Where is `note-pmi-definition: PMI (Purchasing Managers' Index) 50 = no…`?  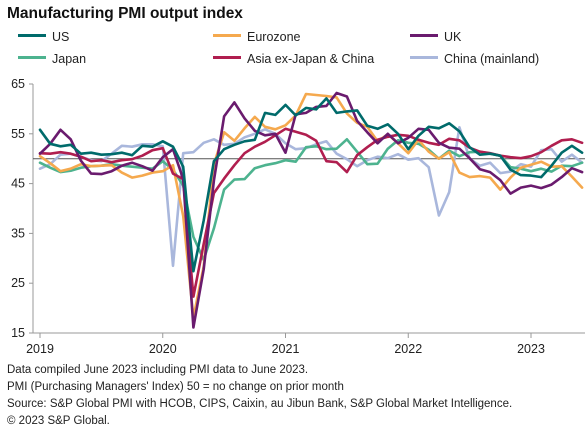
note-pmi-definition: PMI (Purchasing Managers' Index) 50 = no… is located at coordinates (175, 387).